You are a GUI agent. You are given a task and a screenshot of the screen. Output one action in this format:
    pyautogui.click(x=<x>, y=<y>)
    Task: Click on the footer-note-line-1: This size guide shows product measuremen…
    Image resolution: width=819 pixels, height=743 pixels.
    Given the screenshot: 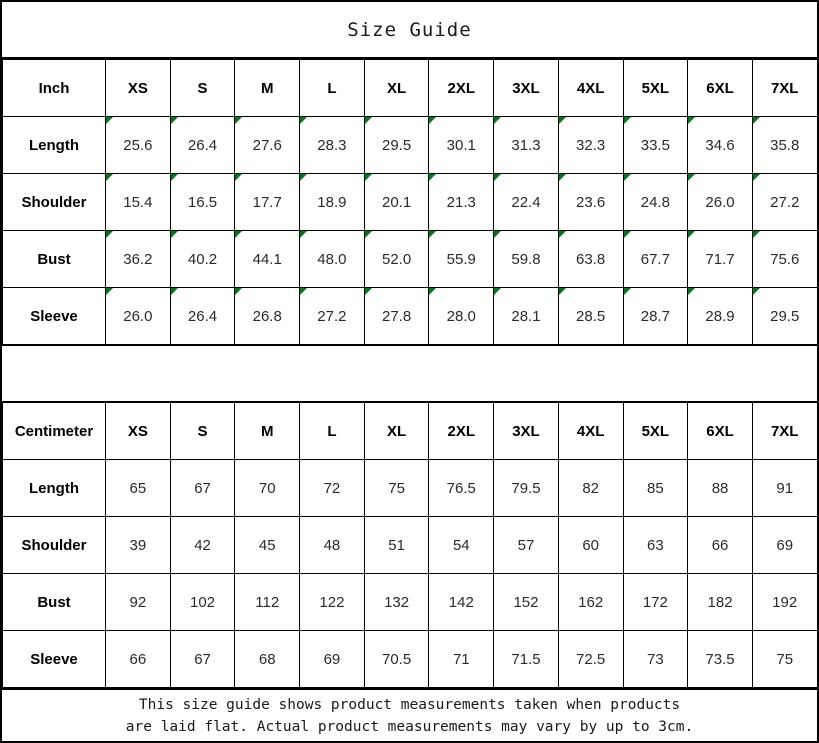 What is the action you would take?
    pyautogui.click(x=409, y=704)
    